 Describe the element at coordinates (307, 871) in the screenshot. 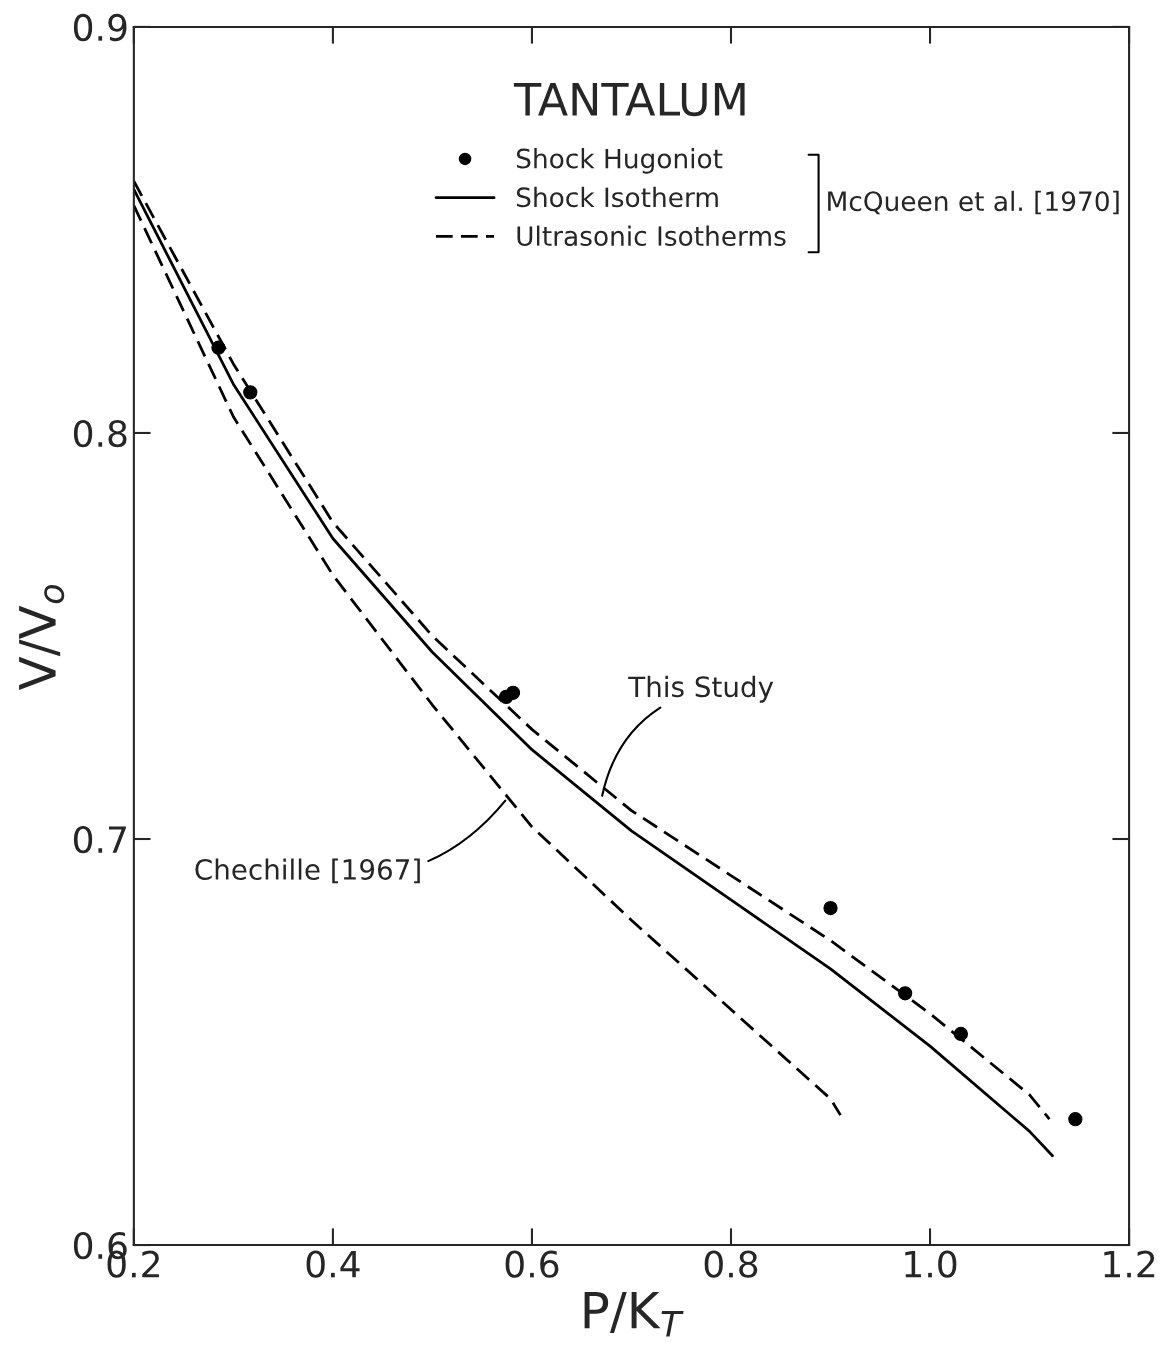

I see `annotation: Chechille [1967]` at that location.